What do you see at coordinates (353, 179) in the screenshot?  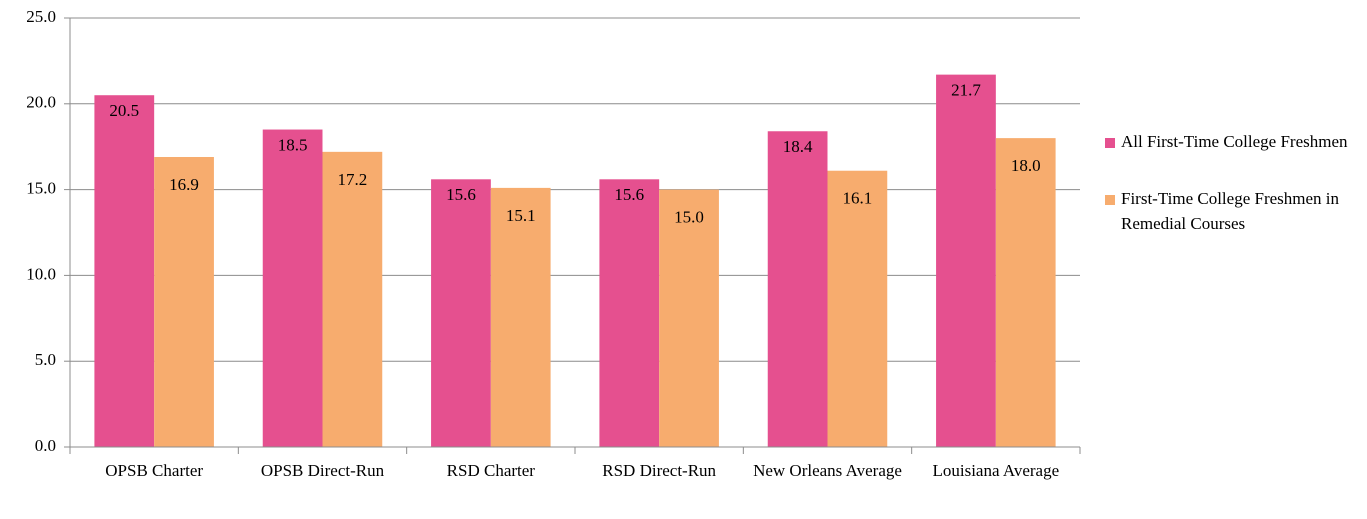 I see `data-label: 17.2` at bounding box center [353, 179].